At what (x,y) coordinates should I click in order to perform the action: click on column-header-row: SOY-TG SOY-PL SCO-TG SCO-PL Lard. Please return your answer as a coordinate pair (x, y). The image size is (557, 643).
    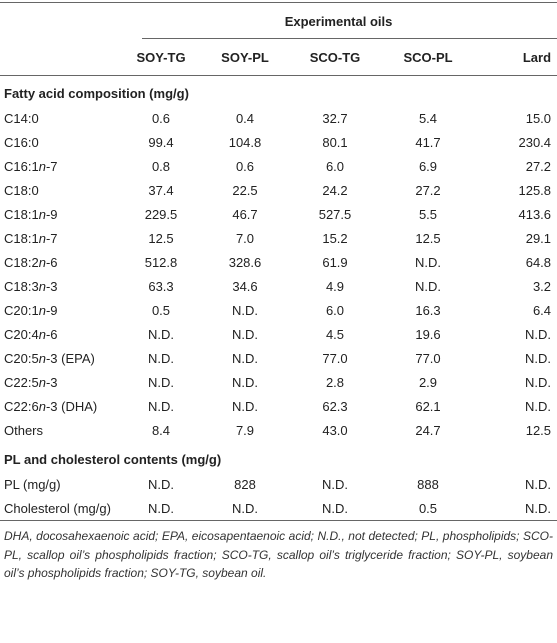
    Looking at the image, I should click on (278, 57).